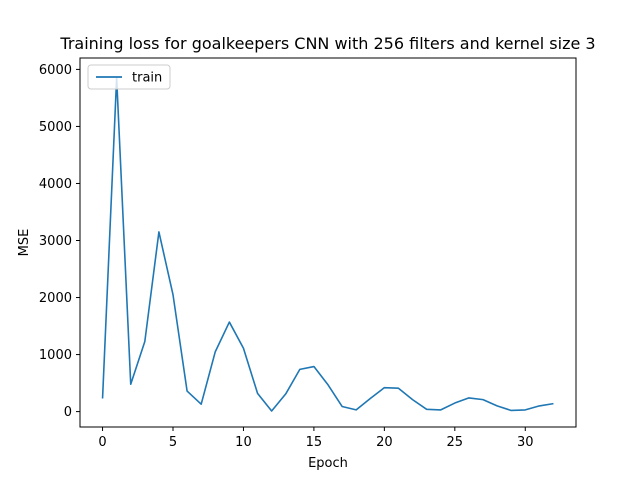 Image resolution: width=640 pixels, height=480 pixels. I want to click on x-tick-label: 15, so click(314, 442).